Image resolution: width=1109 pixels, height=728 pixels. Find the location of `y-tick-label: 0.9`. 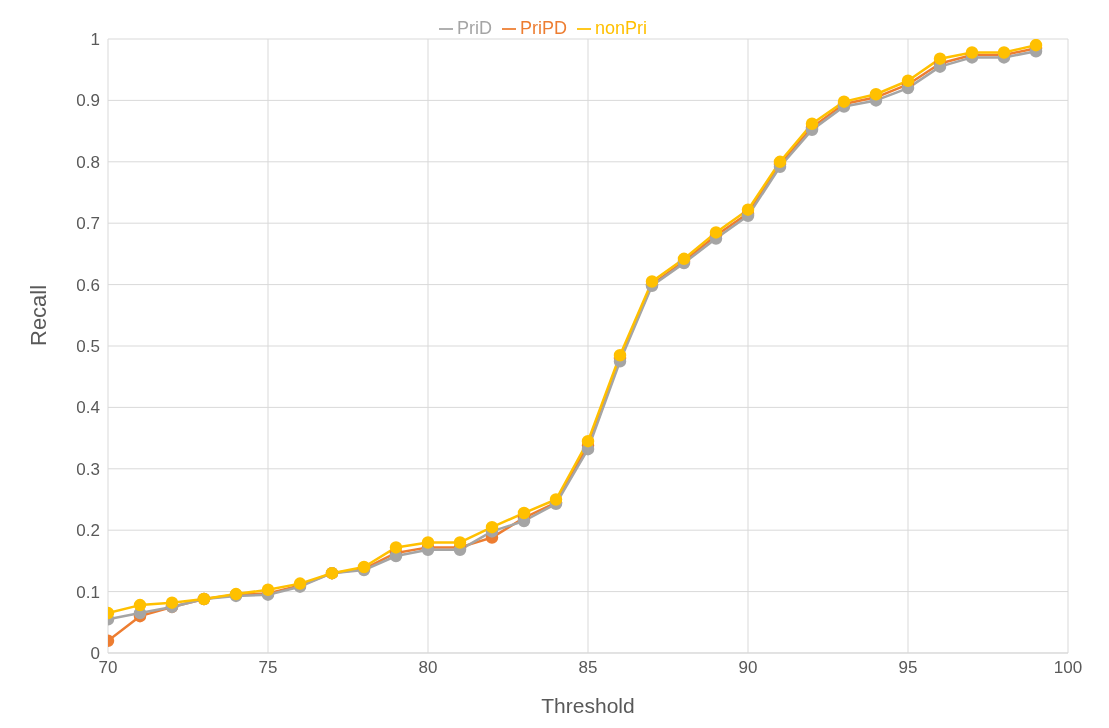

y-tick-label: 0.9 is located at coordinates (88, 101).